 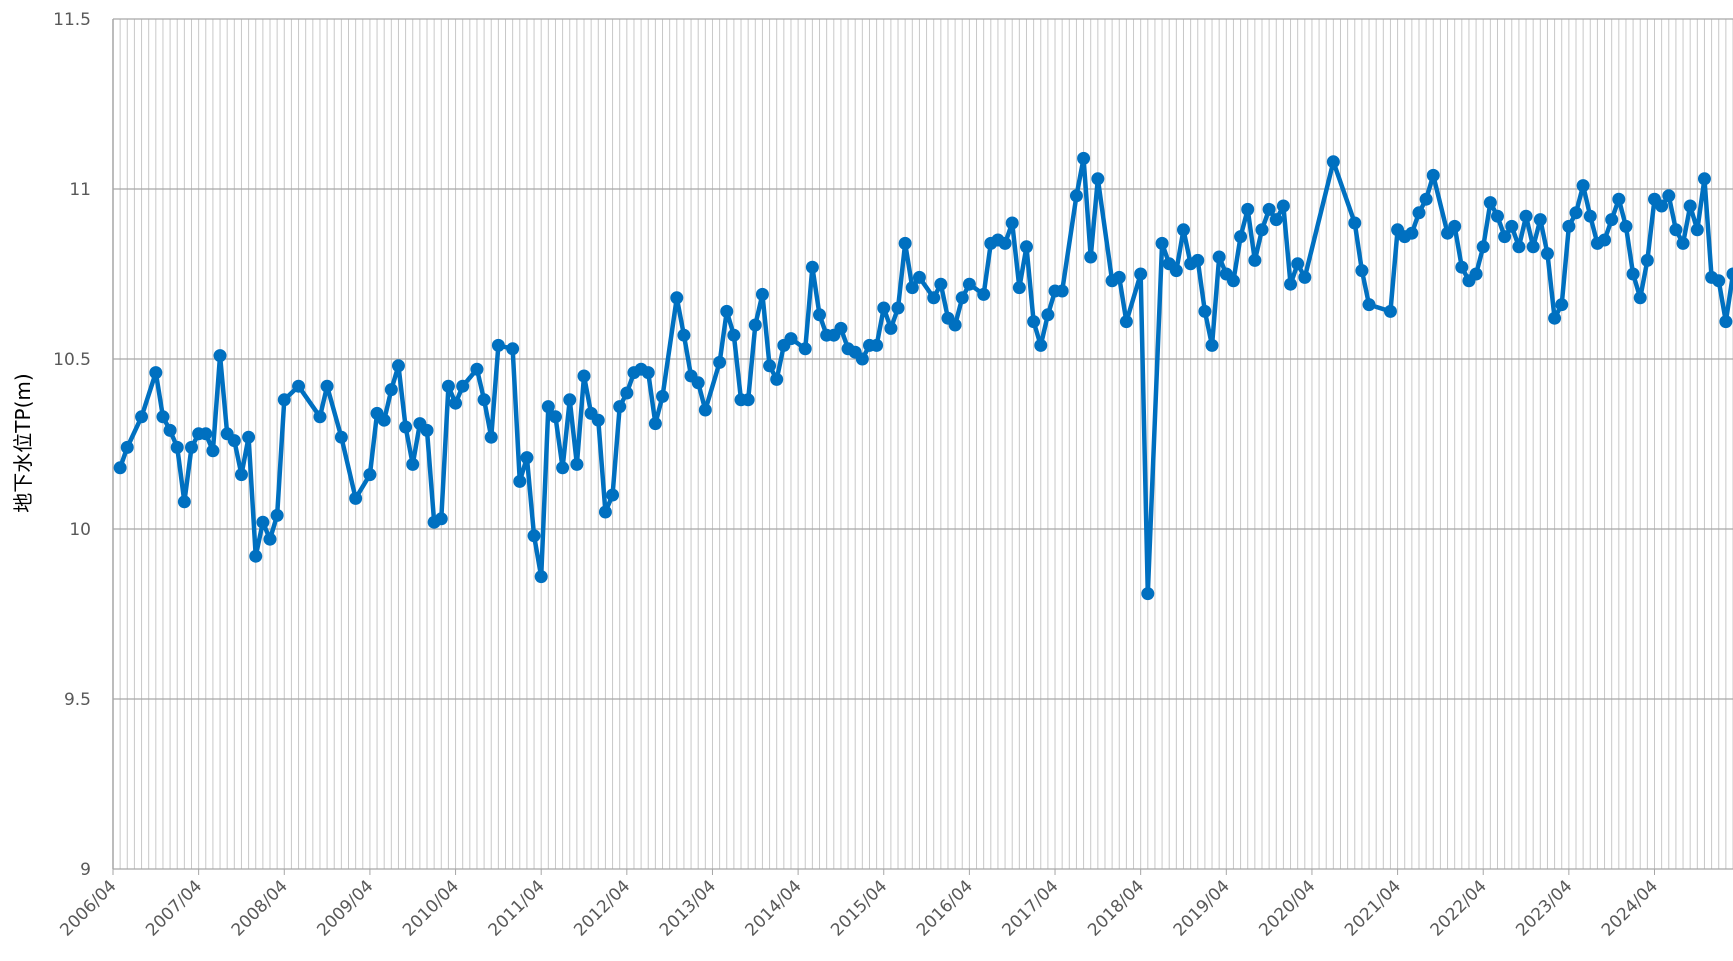 I want to click on x-tick-label: 2016/04, so click(x=945, y=908).